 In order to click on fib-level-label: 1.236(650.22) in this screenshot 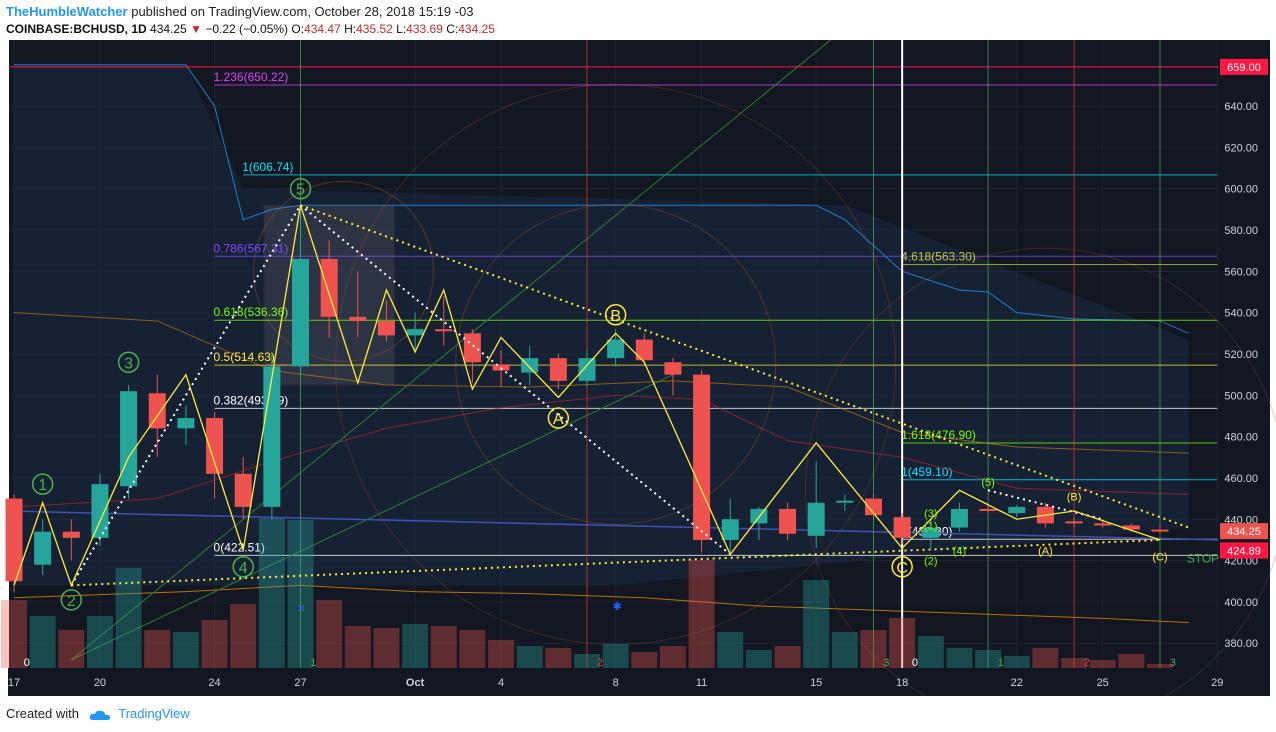, I will do `click(251, 77)`.